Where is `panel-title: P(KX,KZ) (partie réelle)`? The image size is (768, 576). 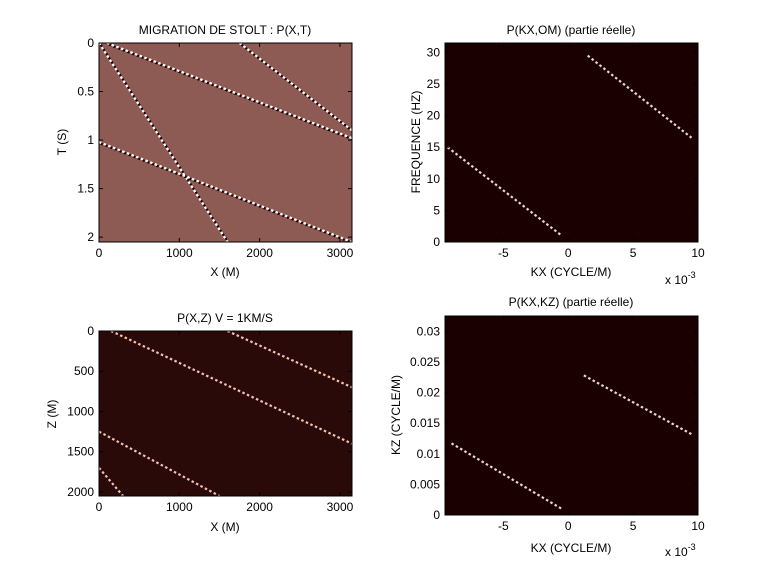
panel-title: P(KX,KZ) (partie réelle) is located at coordinates (571, 302).